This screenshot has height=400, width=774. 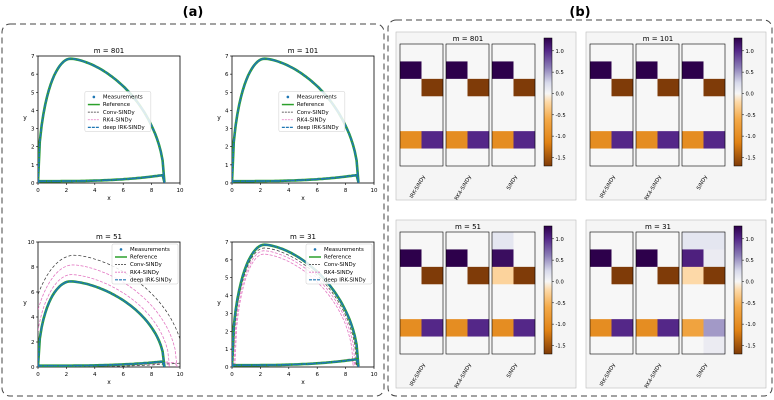 What do you see at coordinates (146, 265) in the screenshot?
I see `legend-label: Conv-SINDy` at bounding box center [146, 265].